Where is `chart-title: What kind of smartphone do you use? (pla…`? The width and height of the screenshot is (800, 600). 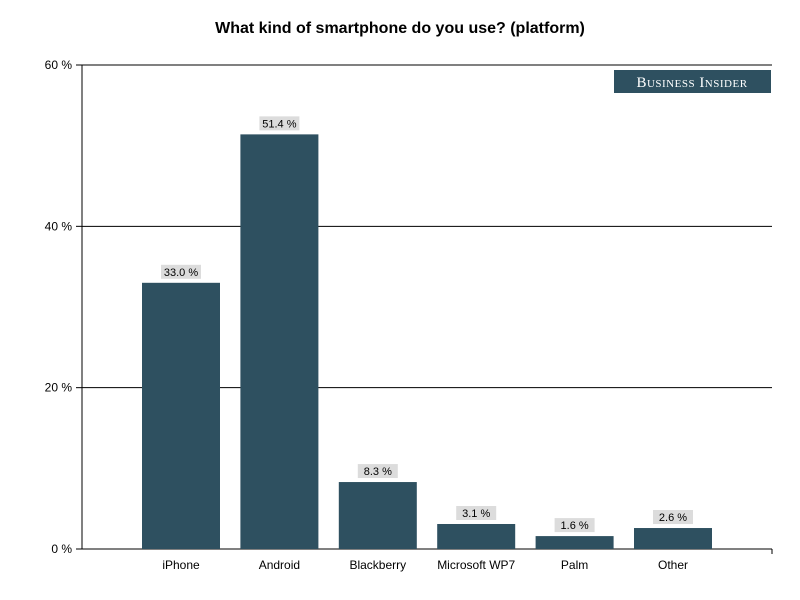
chart-title: What kind of smartphone do you use? (pla… is located at coordinates (400, 28).